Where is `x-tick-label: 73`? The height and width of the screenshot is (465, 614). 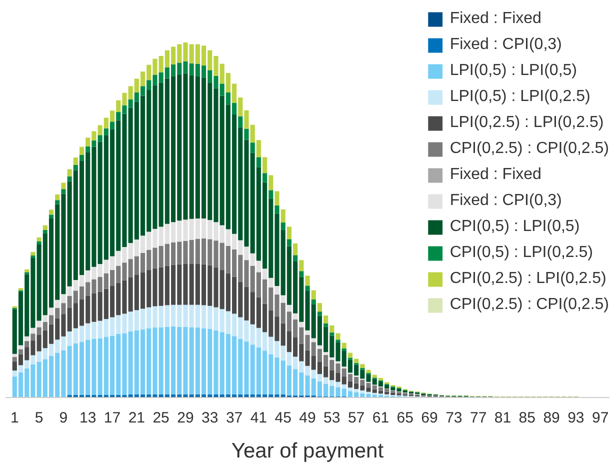
x-tick-label: 73 is located at coordinates (454, 418).